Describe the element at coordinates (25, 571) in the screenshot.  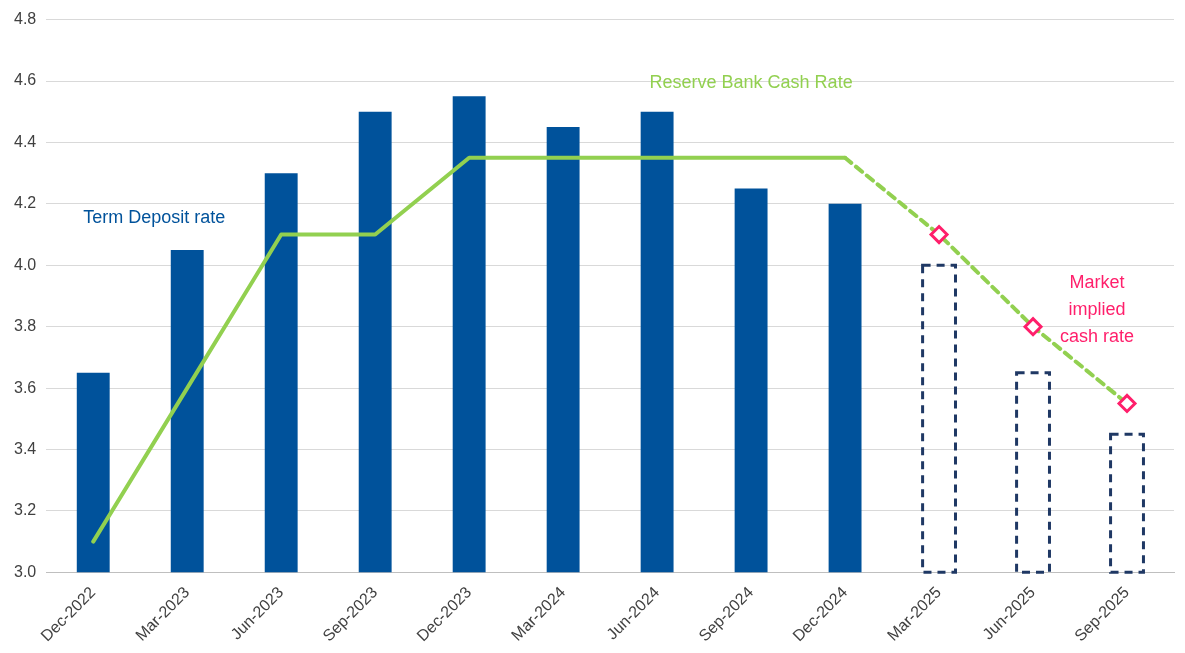
I see `y-tick-label: 3.0` at that location.